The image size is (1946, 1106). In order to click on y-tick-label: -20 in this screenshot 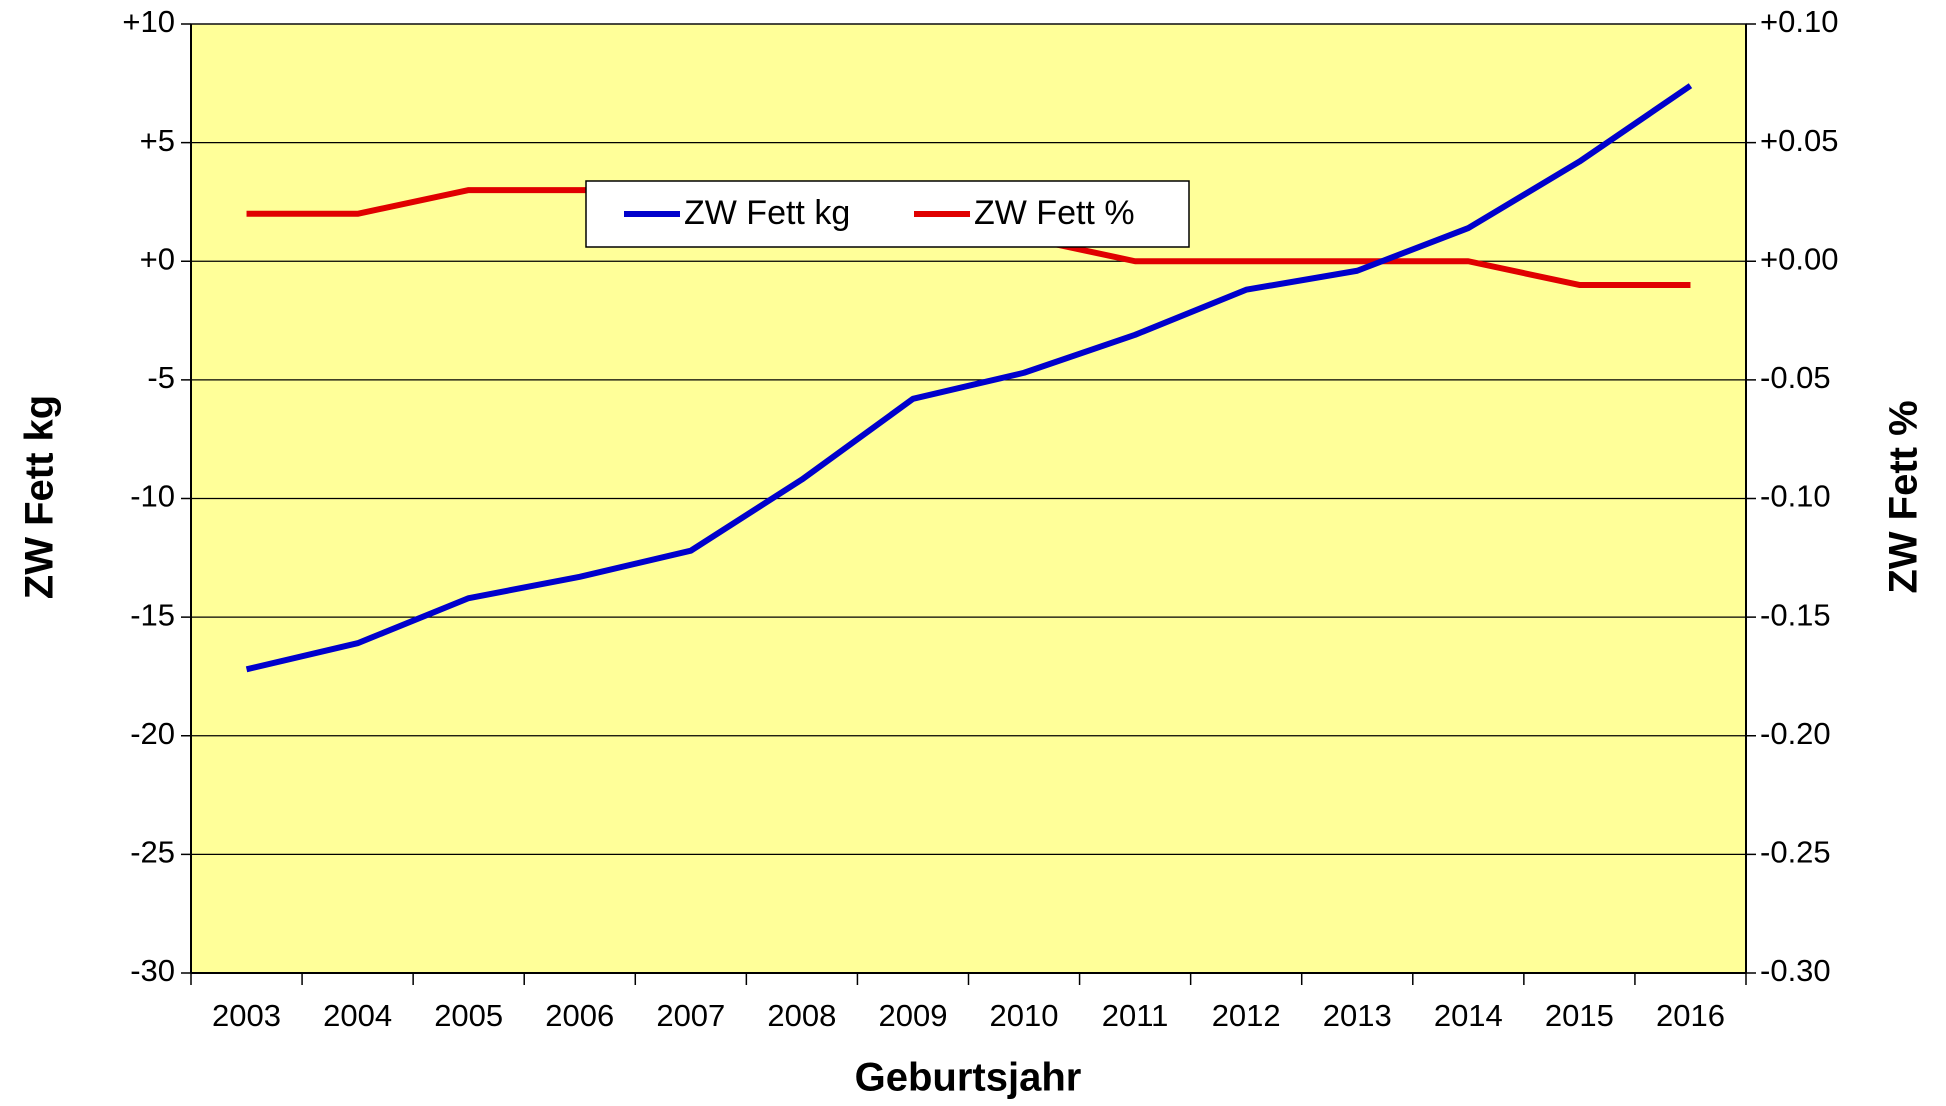, I will do `click(152, 733)`.